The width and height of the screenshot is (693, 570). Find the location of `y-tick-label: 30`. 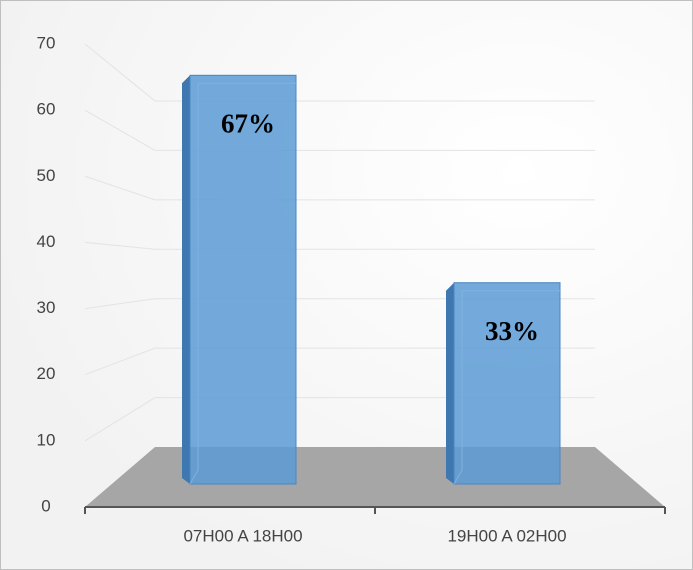

y-tick-label: 30 is located at coordinates (46, 307).